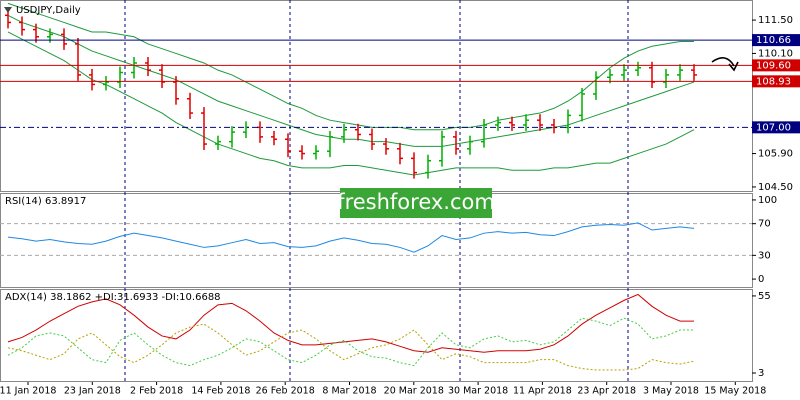  I want to click on level-label: 109.60, so click(773, 65).